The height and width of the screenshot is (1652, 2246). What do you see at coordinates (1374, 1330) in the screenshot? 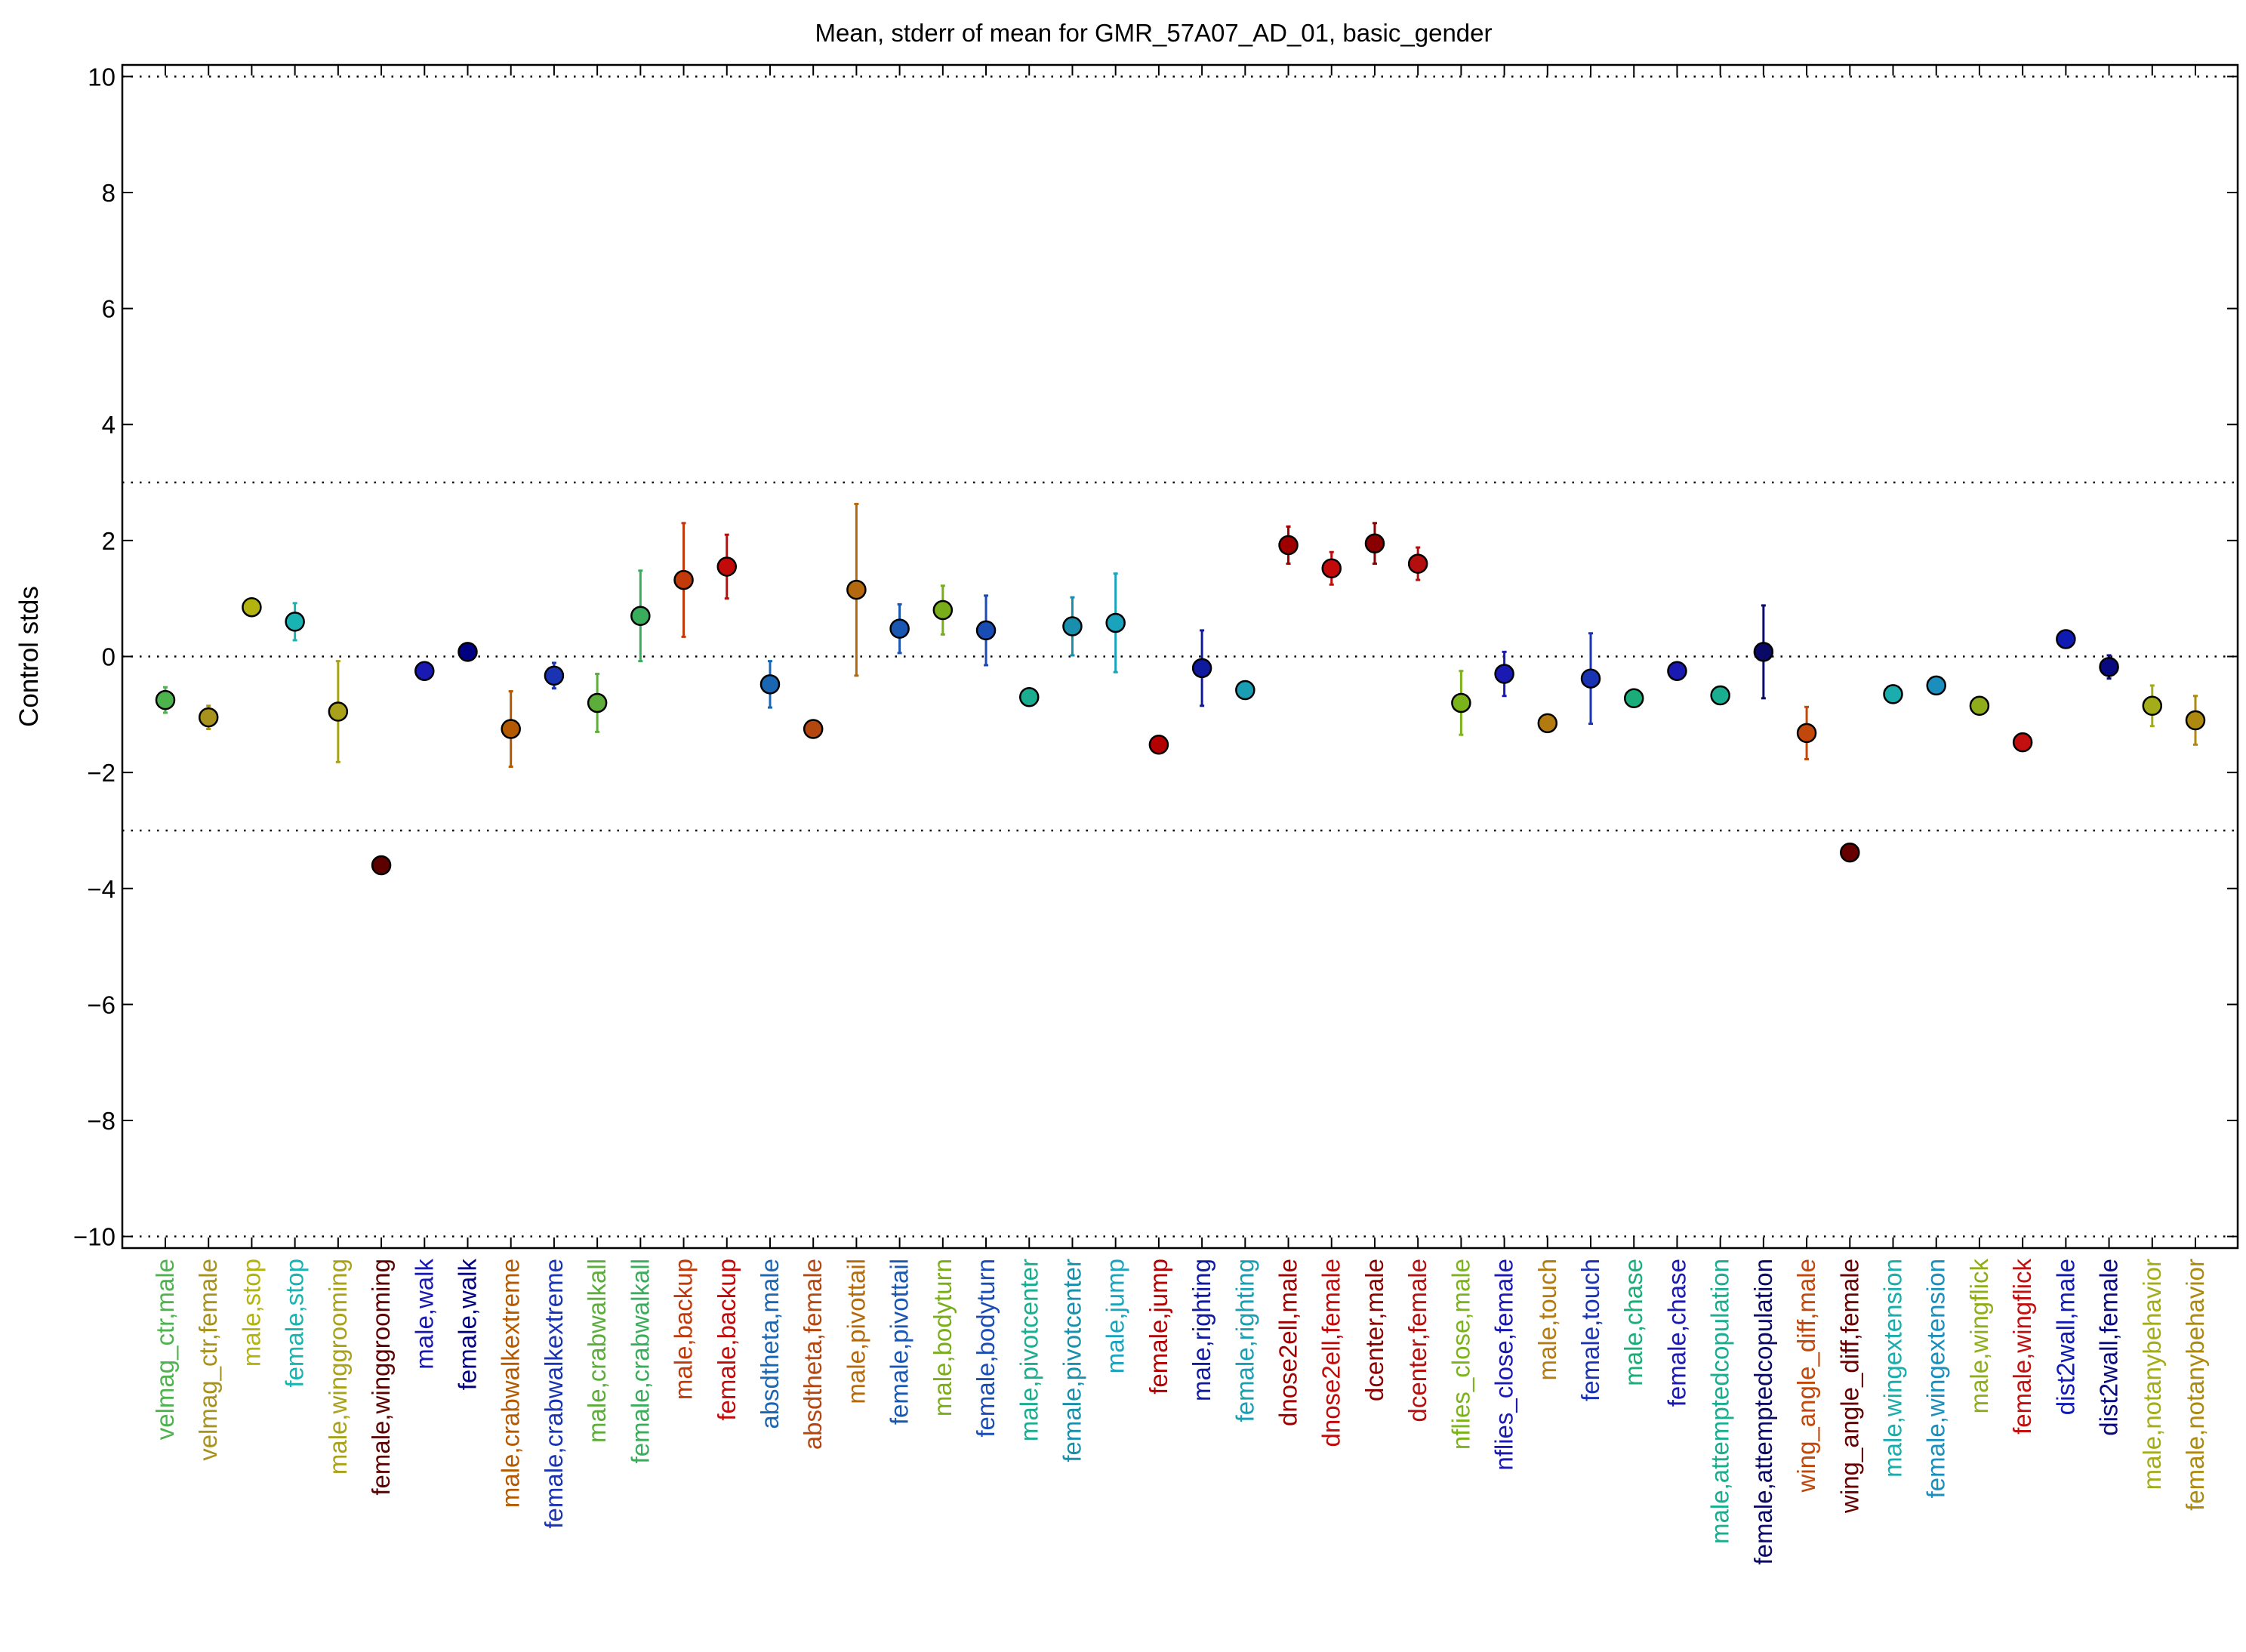
I see `x-tick-label: dcenter,male` at bounding box center [1374, 1330].